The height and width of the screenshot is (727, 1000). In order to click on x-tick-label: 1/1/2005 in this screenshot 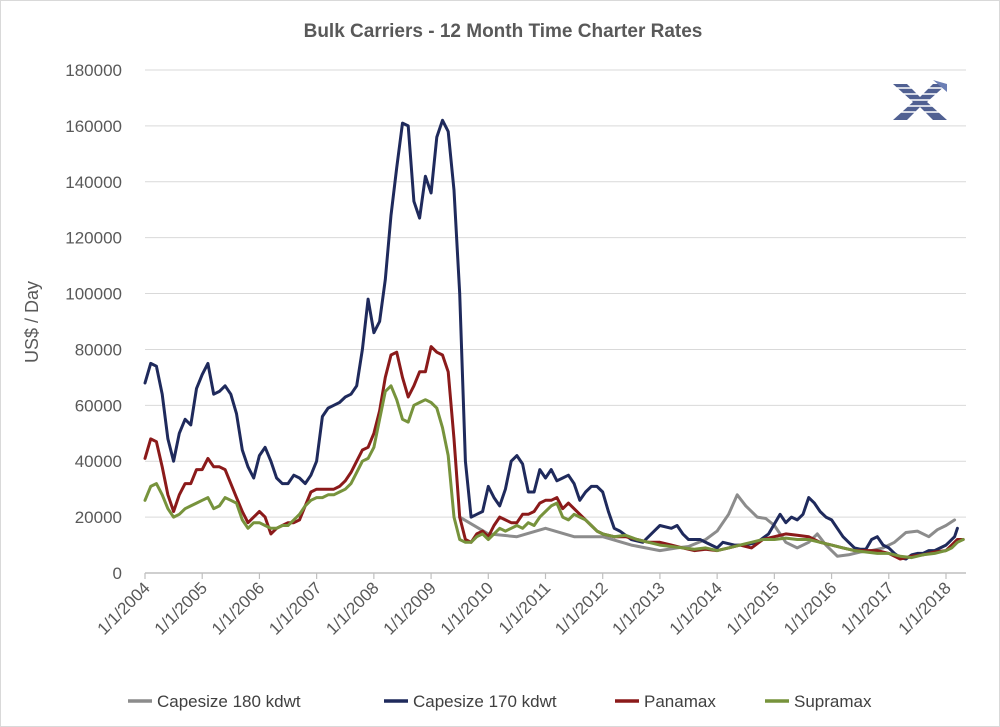, I will do `click(181, 608)`.